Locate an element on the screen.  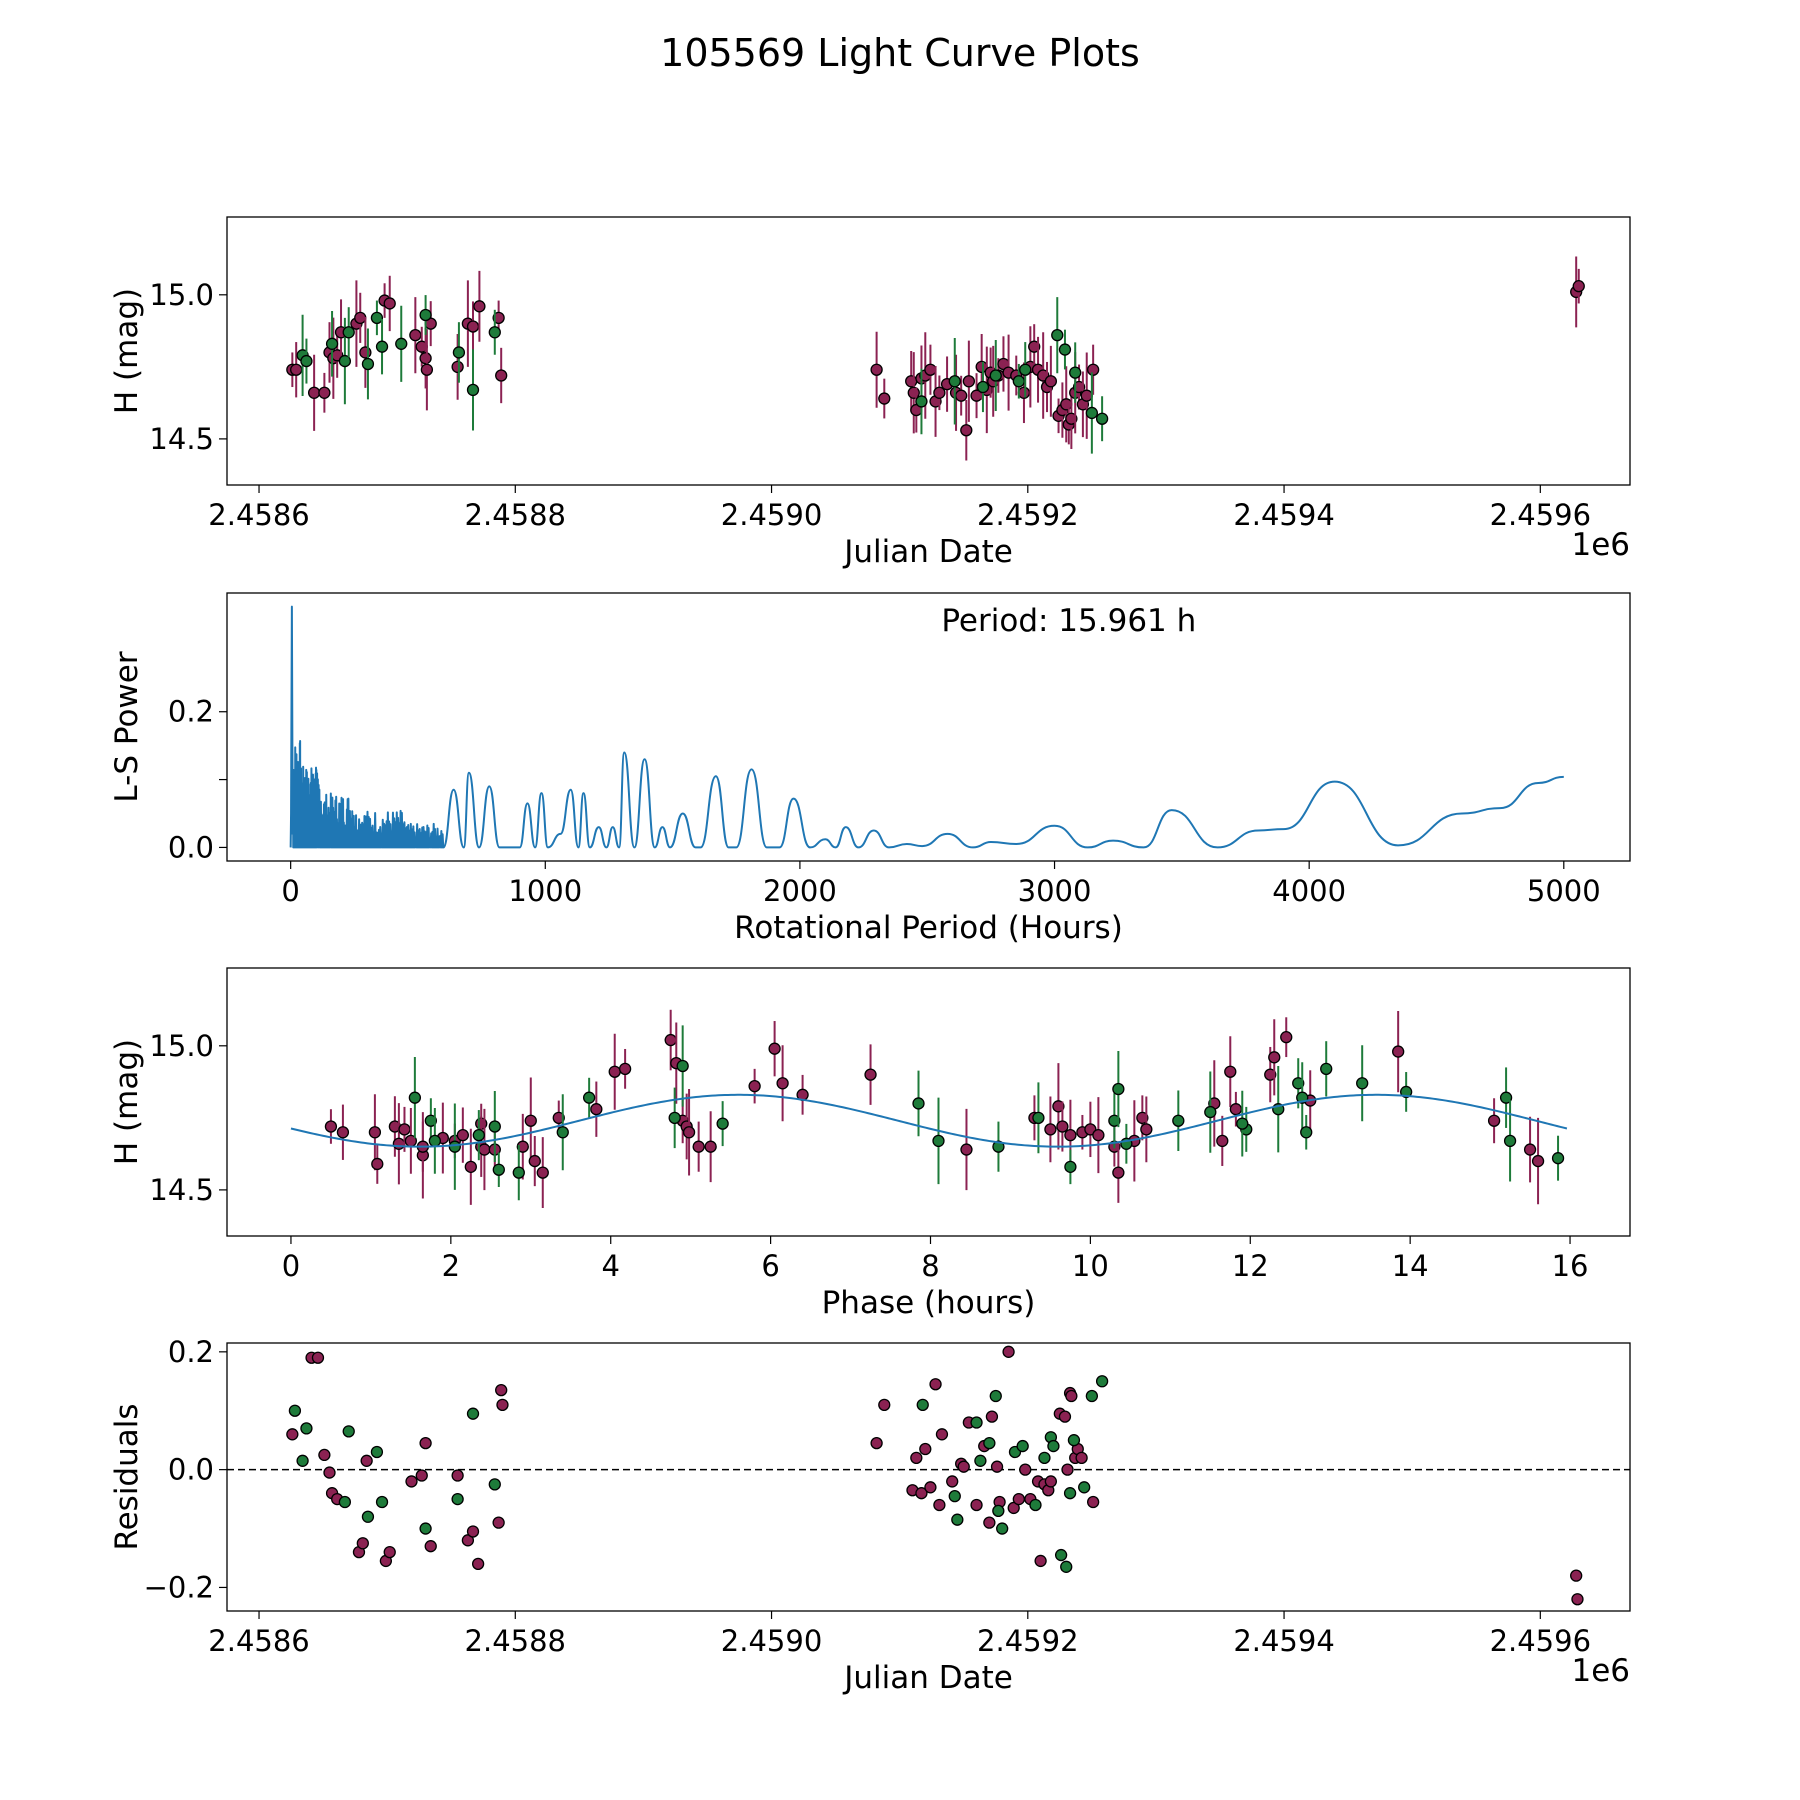
periodogram-line is located at coordinates (926, 727).